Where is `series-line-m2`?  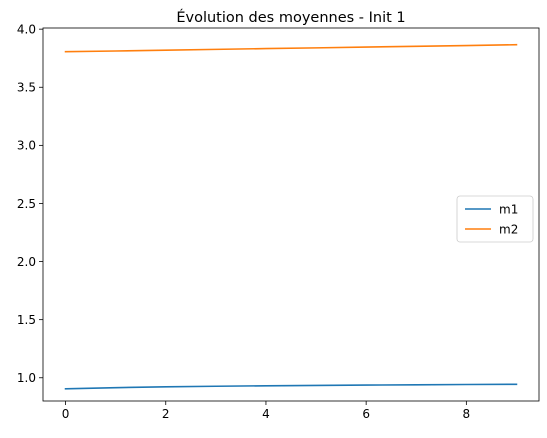 series-line-m2 is located at coordinates (291, 48).